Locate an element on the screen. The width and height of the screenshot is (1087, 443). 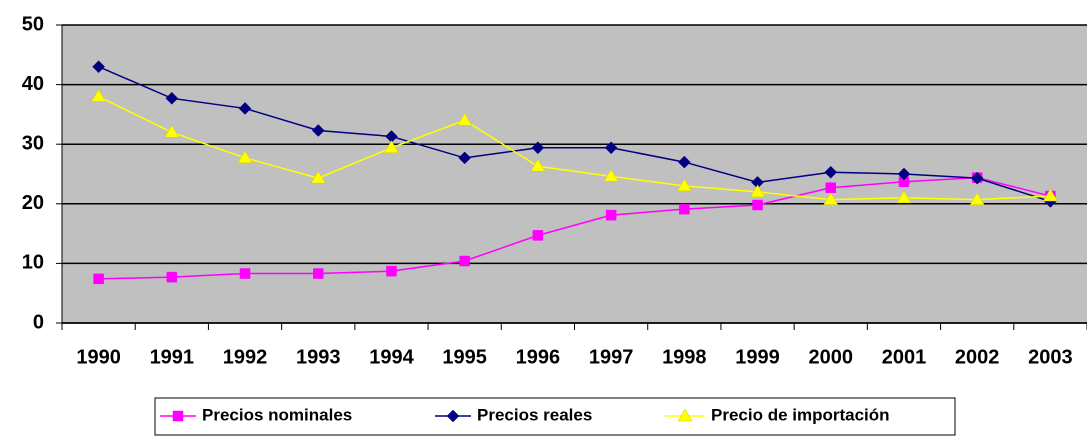
y-tick-label: 0 is located at coordinates (38, 322).